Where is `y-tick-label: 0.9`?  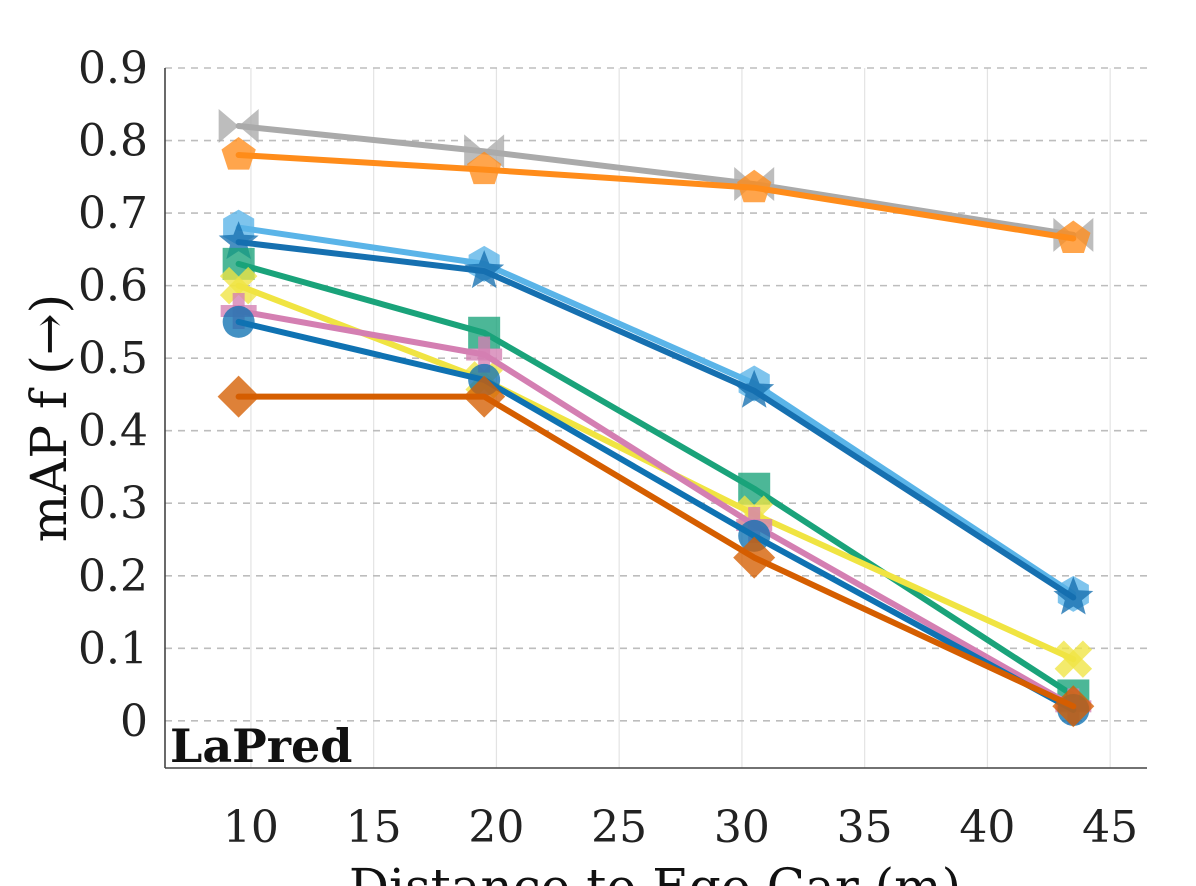
y-tick-label: 0.9 is located at coordinates (113, 68).